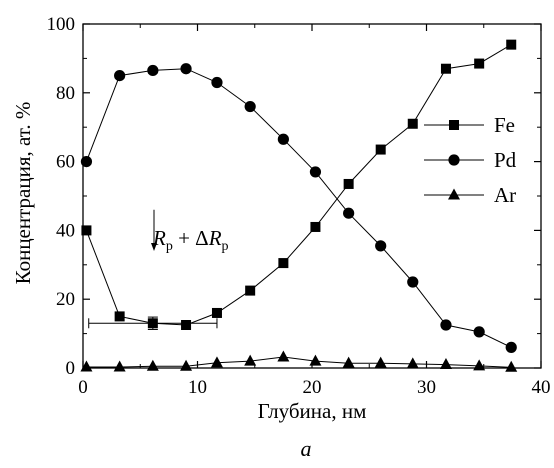 This screenshot has width=554, height=468. What do you see at coordinates (299, 362) in the screenshot?
I see `series-line-ar` at bounding box center [299, 362].